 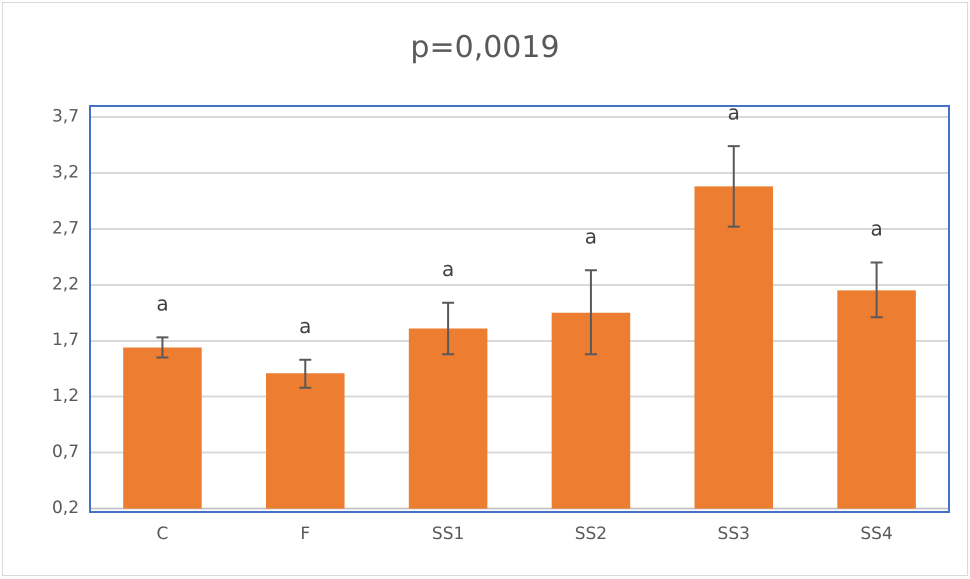 What do you see at coordinates (876, 534) in the screenshot?
I see `x-tick-label: SS4` at bounding box center [876, 534].